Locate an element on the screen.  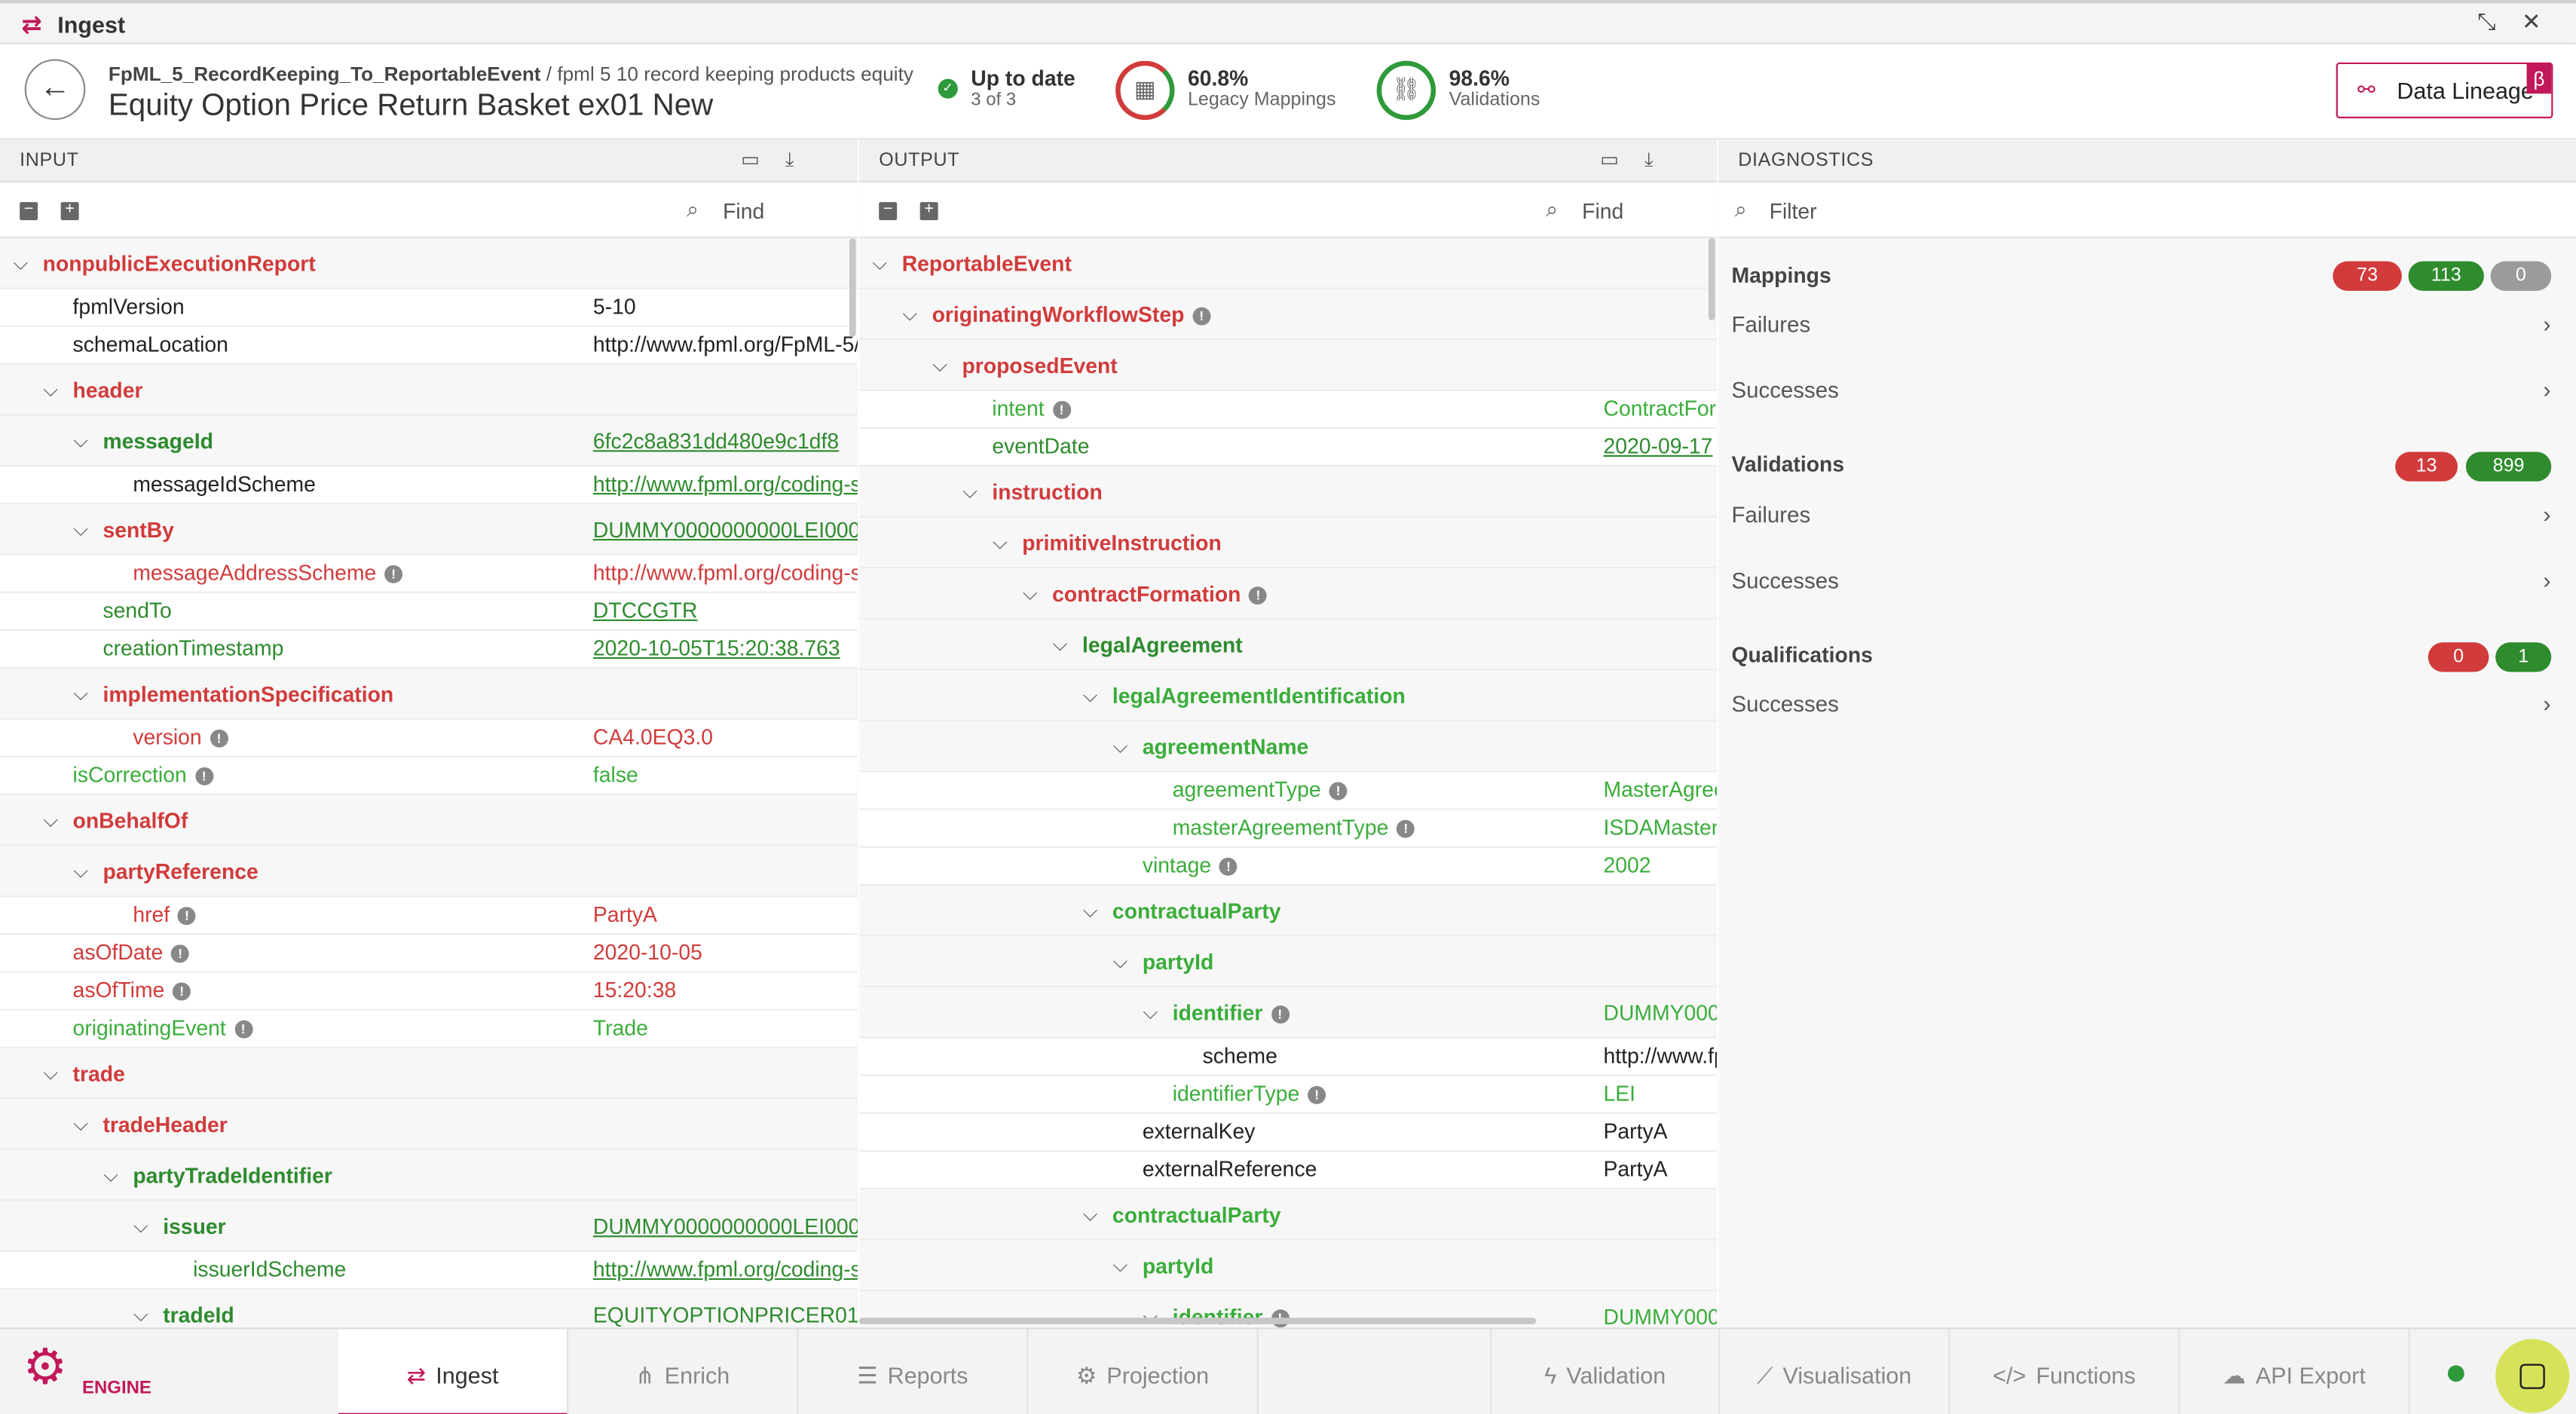
tree-row: intent! ContractFormation is located at coordinates (1288, 409).